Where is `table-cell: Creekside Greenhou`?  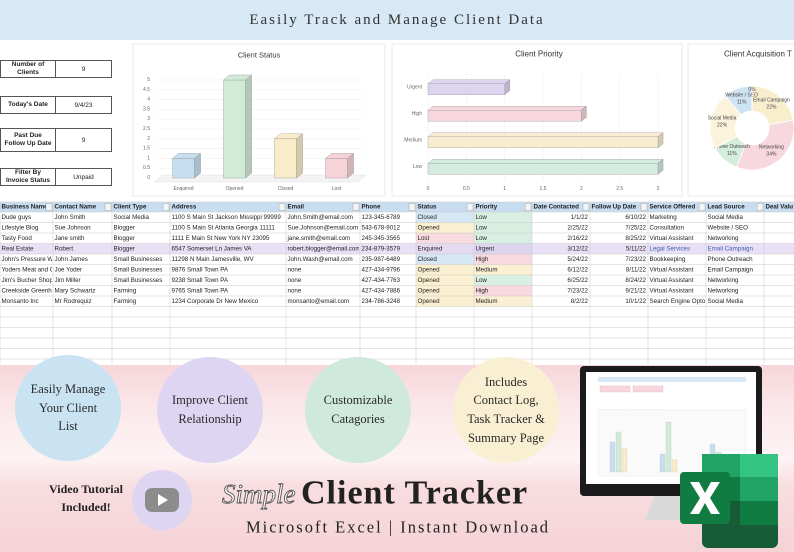
table-cell: Creekside Greenhou is located at coordinates (31, 290).